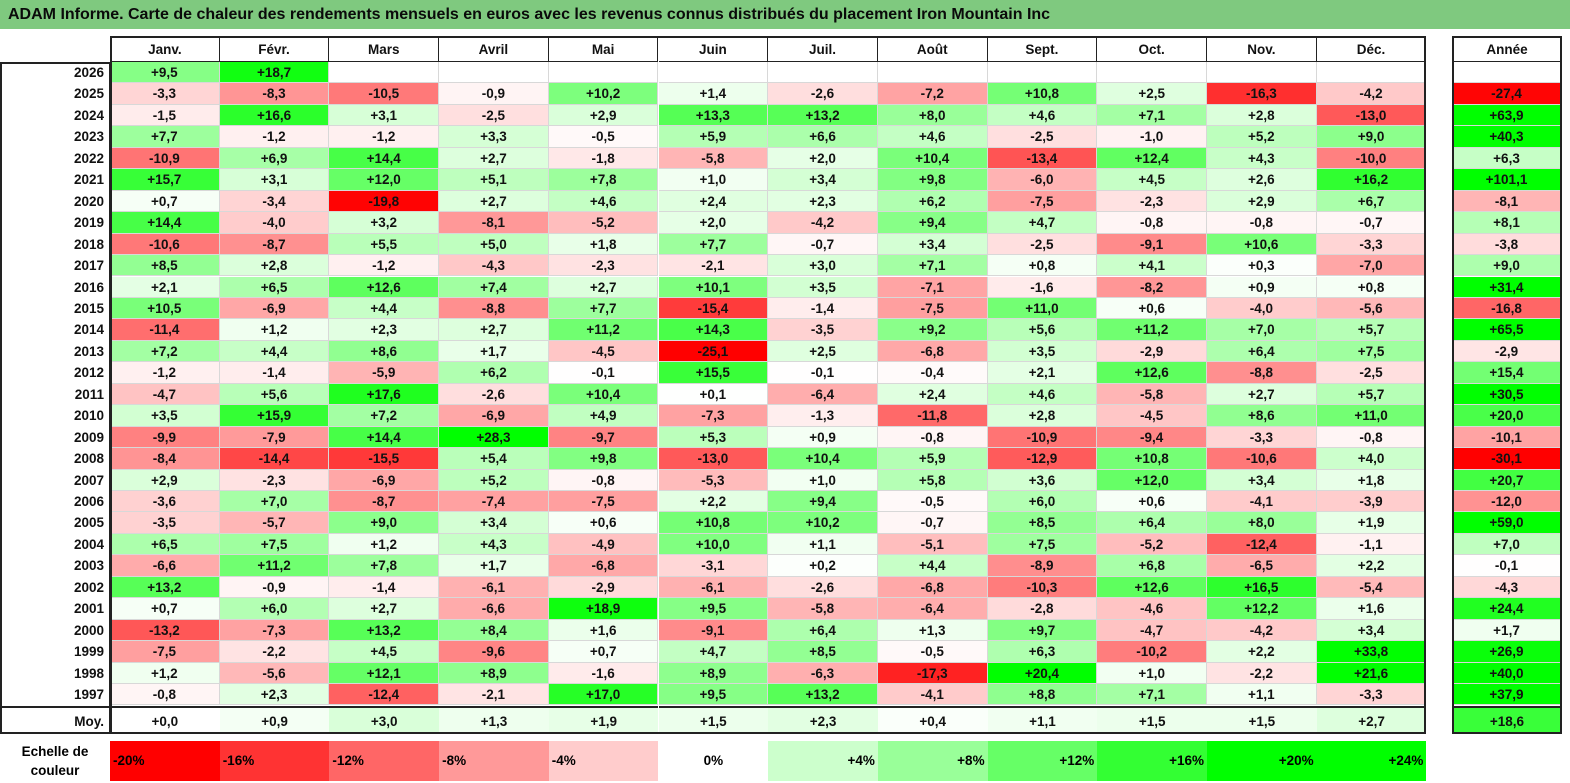 This screenshot has width=1570, height=783. I want to click on heatmap-cell: -7,3, so click(274, 630).